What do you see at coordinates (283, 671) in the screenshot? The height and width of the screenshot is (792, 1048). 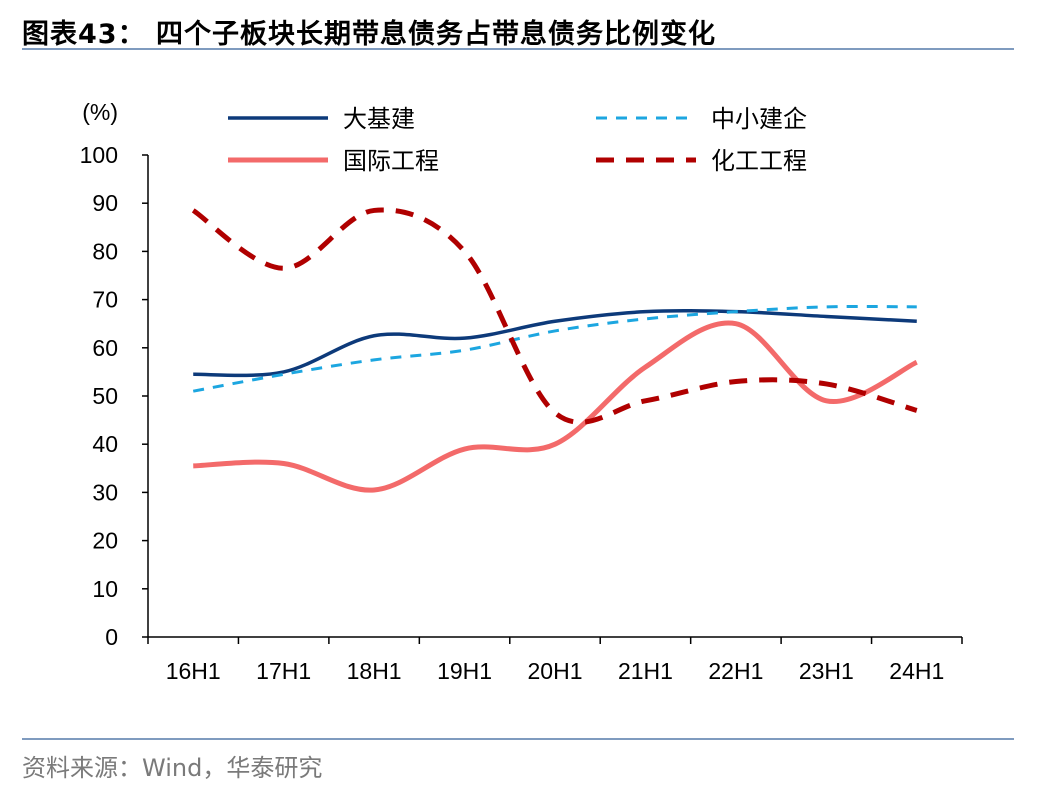 I see `x-tick-label: 17H1` at bounding box center [283, 671].